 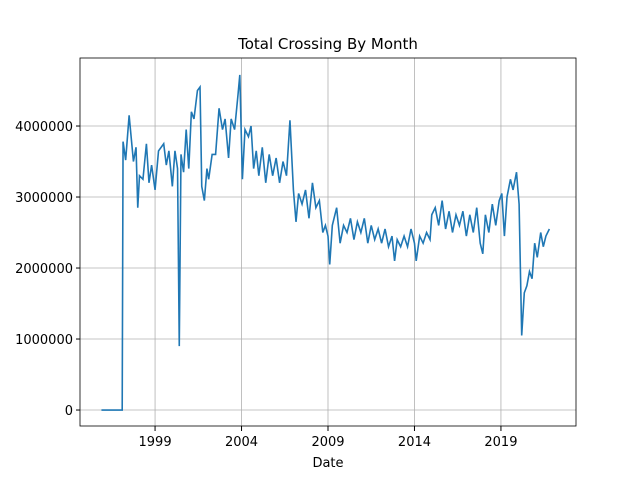 What do you see at coordinates (327, 442) in the screenshot?
I see `x-tick-label: 2009` at bounding box center [327, 442].